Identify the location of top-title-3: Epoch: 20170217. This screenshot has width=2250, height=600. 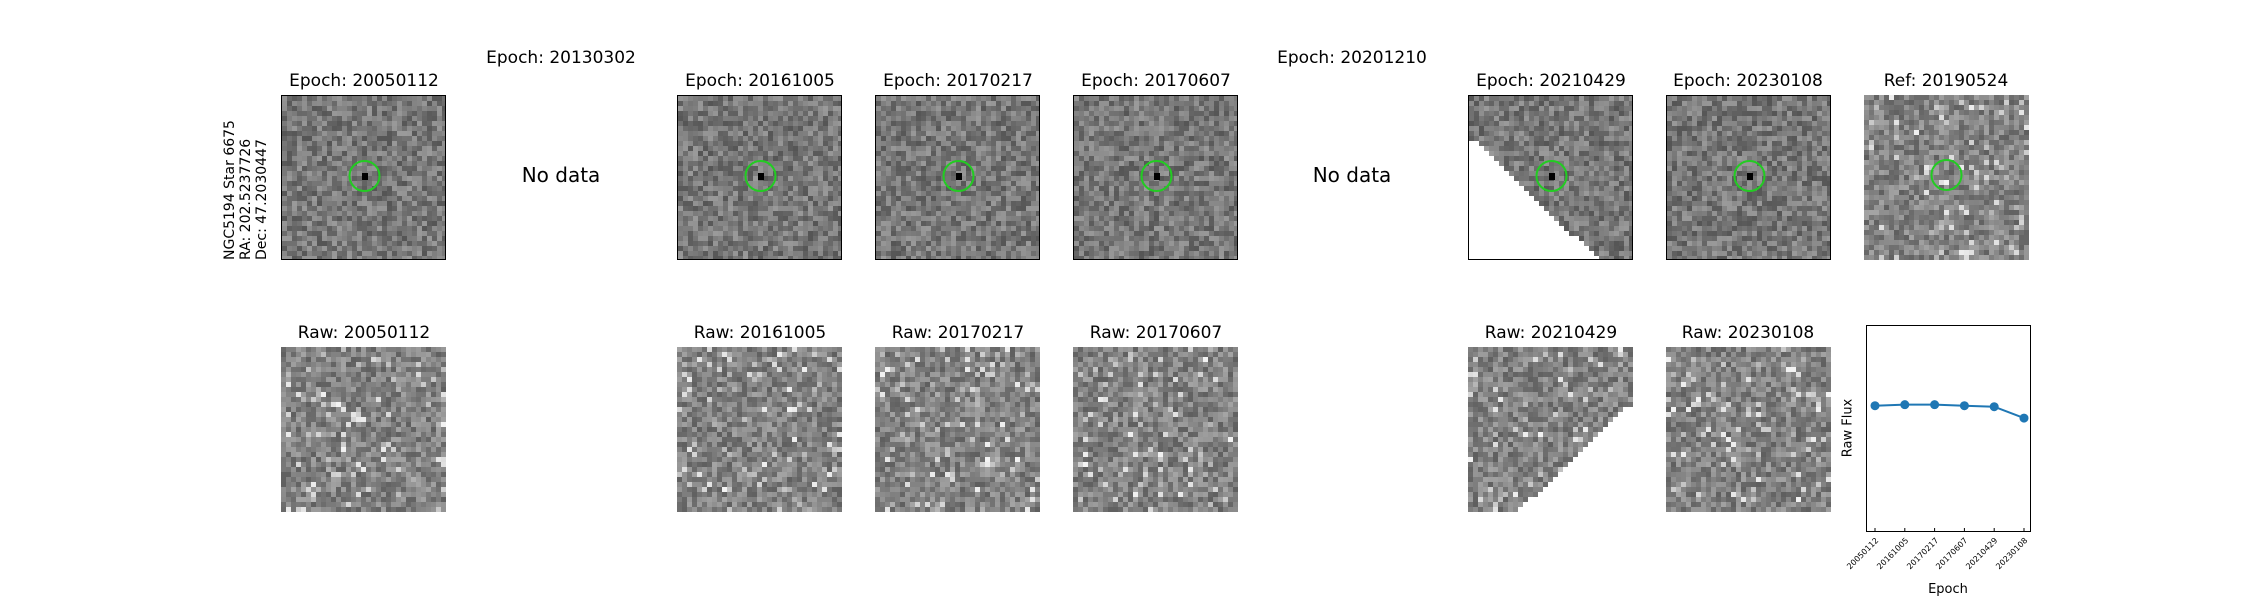
(958, 81).